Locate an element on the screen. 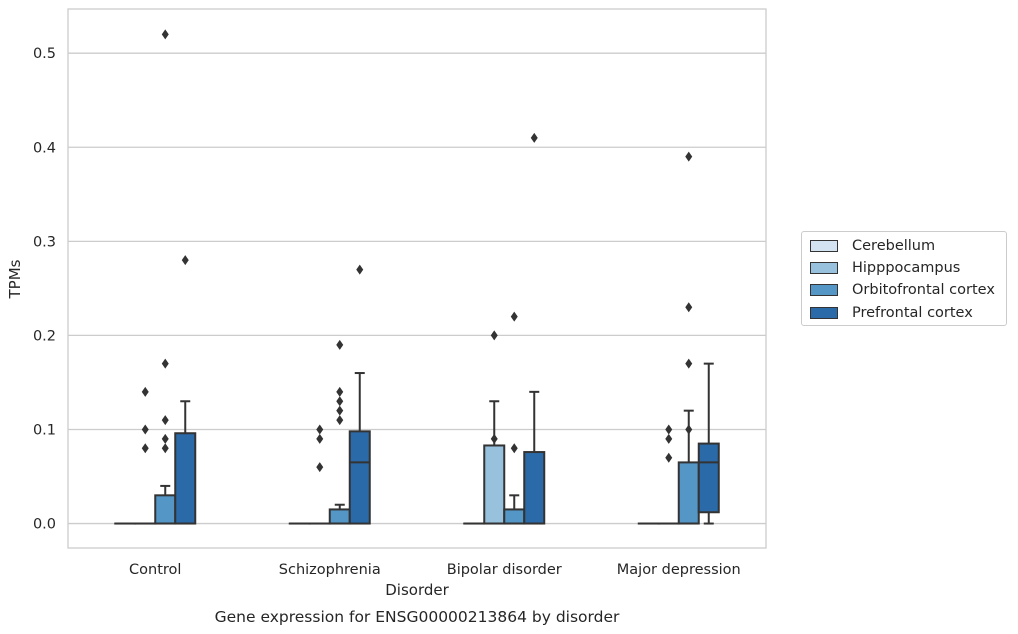 The height and width of the screenshot is (634, 1018). x-tick-label: Control is located at coordinates (155, 570).